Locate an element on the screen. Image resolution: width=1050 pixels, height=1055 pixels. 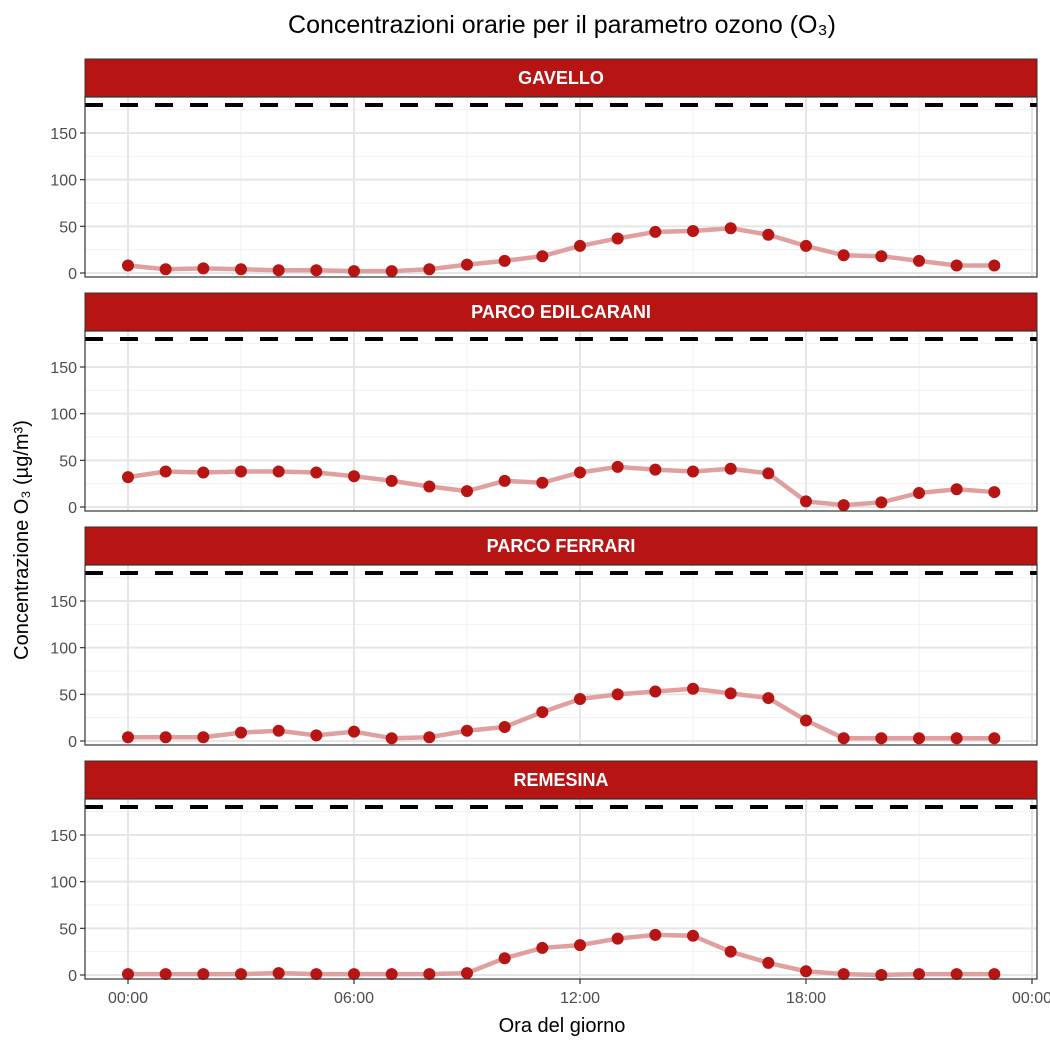
facet-strip-label: REMESINA is located at coordinates (560, 780).